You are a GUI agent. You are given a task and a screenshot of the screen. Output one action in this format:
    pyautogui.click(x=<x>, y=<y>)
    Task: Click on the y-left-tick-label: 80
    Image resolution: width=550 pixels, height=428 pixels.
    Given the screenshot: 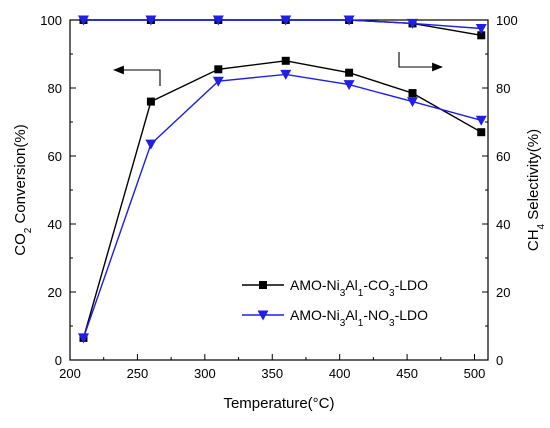 What is the action you would take?
    pyautogui.click(x=55, y=88)
    